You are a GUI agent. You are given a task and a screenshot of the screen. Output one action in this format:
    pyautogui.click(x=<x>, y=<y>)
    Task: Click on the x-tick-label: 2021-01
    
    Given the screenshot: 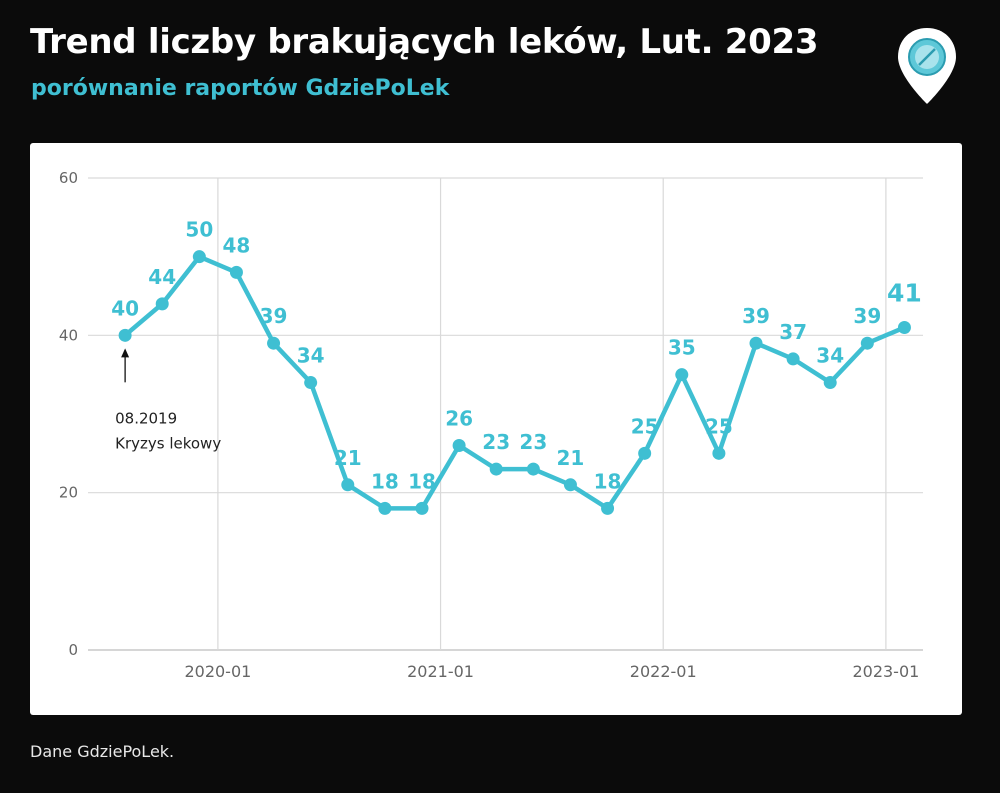 What is the action you would take?
    pyautogui.click(x=440, y=671)
    